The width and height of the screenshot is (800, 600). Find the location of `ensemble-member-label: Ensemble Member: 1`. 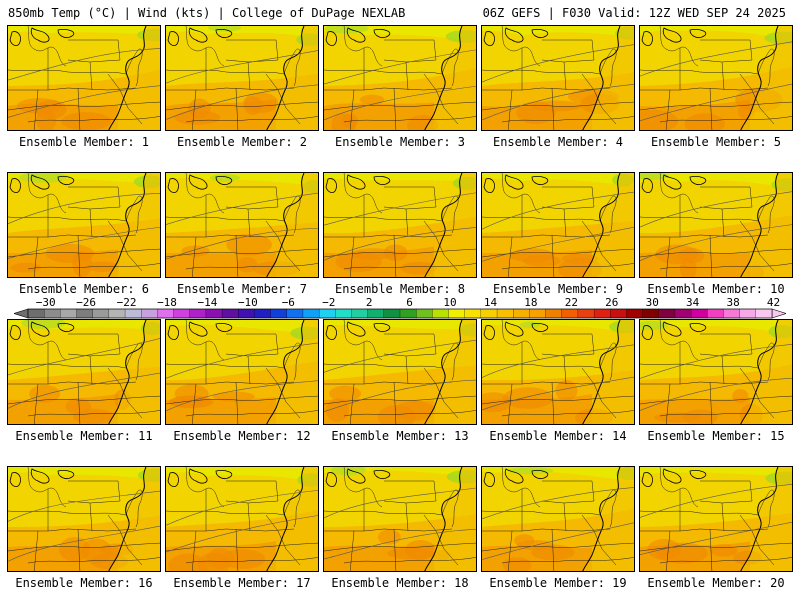

ensemble-member-label: Ensemble Member: 1 is located at coordinates (84, 142).